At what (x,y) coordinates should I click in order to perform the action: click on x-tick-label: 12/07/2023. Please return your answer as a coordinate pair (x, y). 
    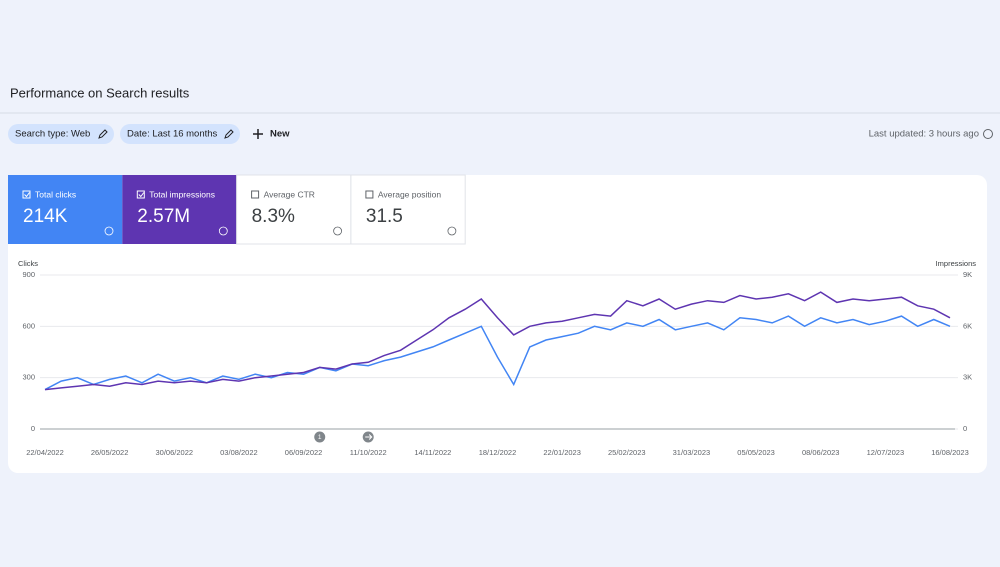
    Looking at the image, I should click on (886, 452).